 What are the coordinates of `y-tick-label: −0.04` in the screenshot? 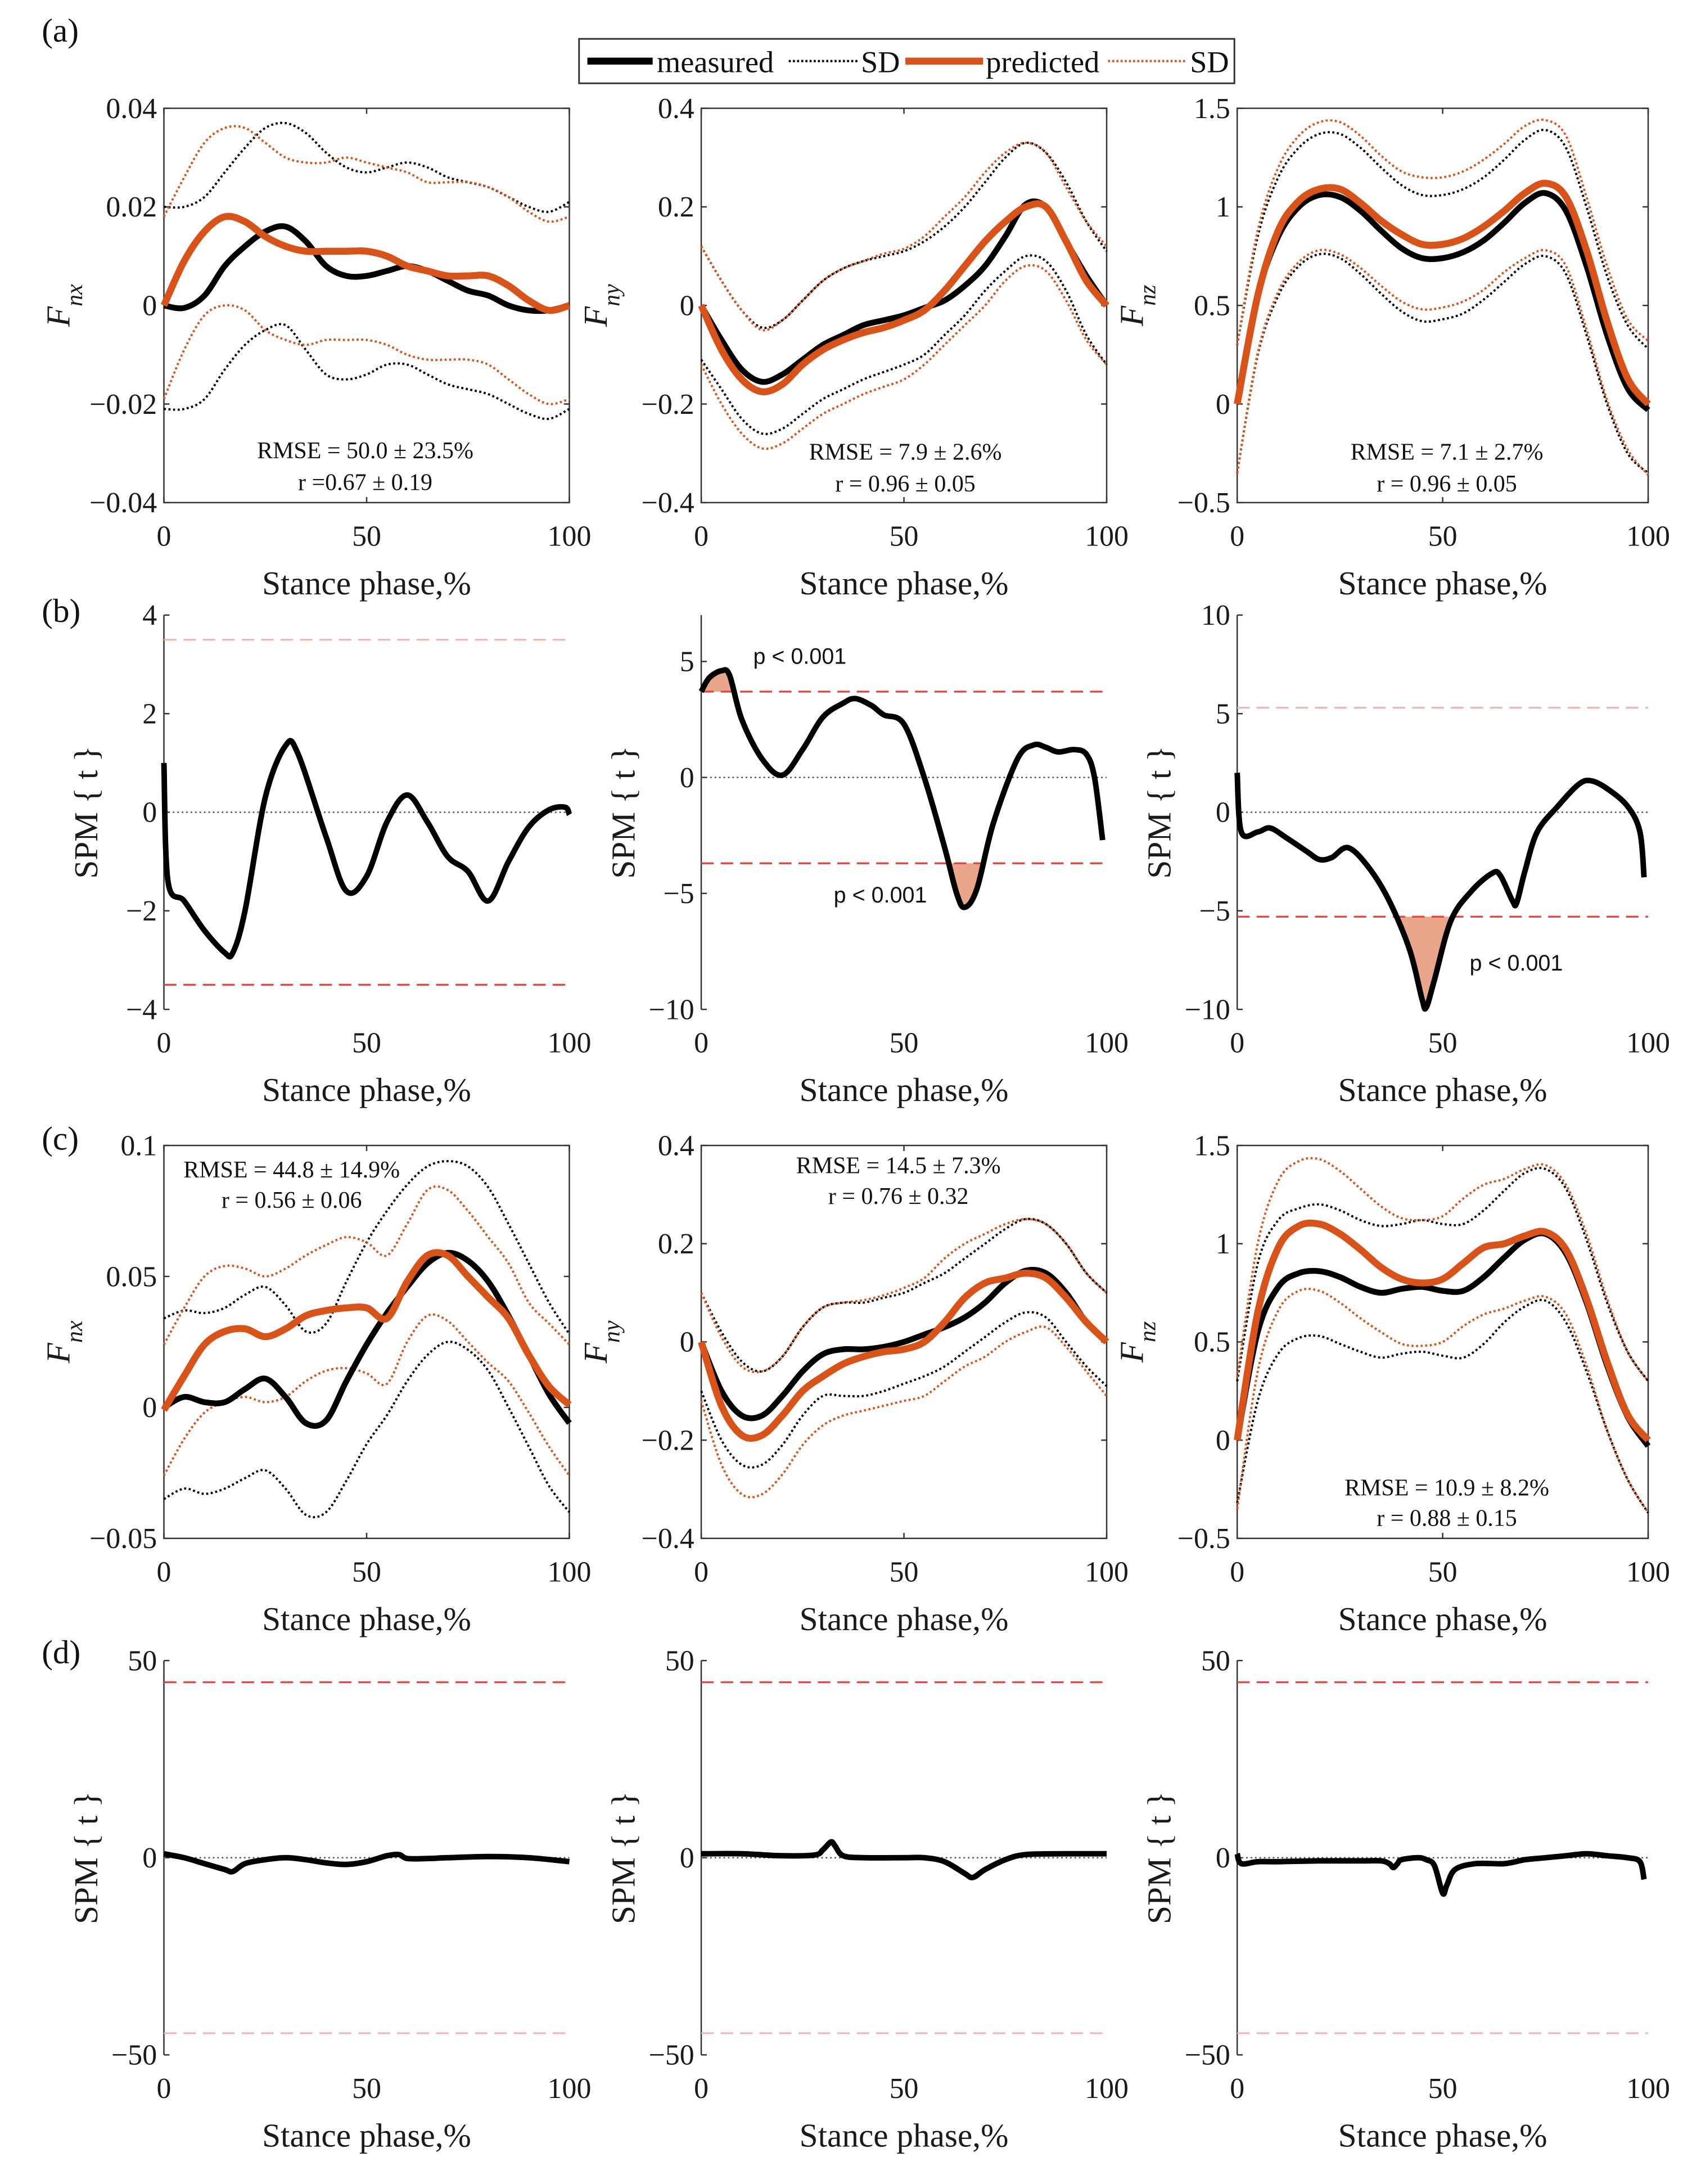 It's located at (123, 503).